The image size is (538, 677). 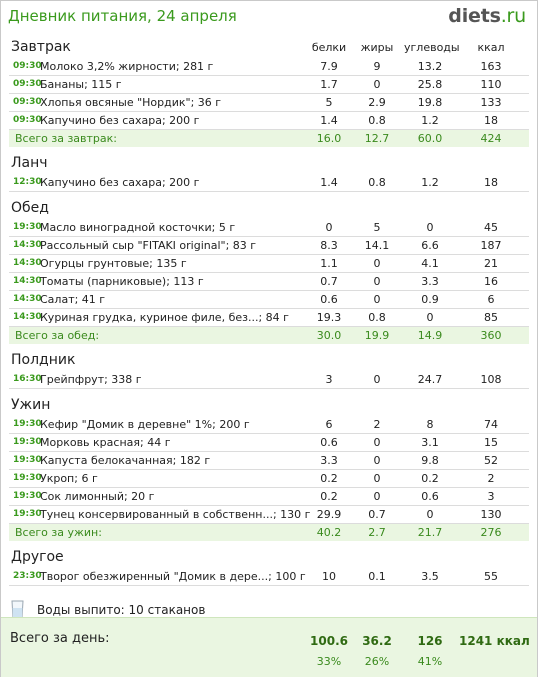 What do you see at coordinates (491, 102) in the screenshot?
I see `food-kcal: 133` at bounding box center [491, 102].